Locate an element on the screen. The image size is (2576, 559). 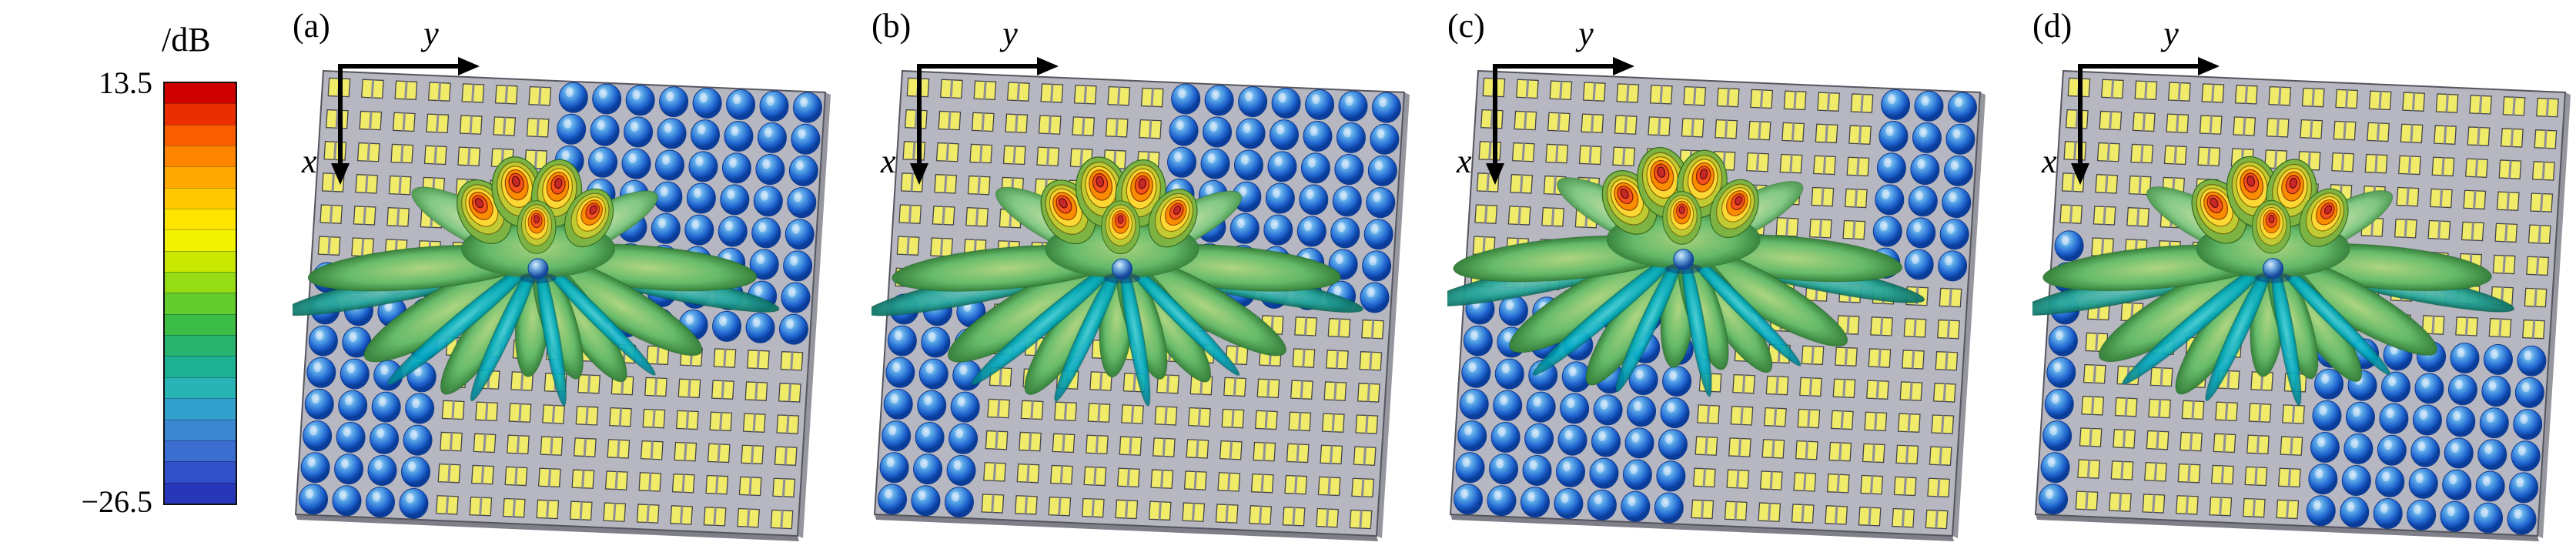
panel-b-label: (b) is located at coordinates (892, 26).